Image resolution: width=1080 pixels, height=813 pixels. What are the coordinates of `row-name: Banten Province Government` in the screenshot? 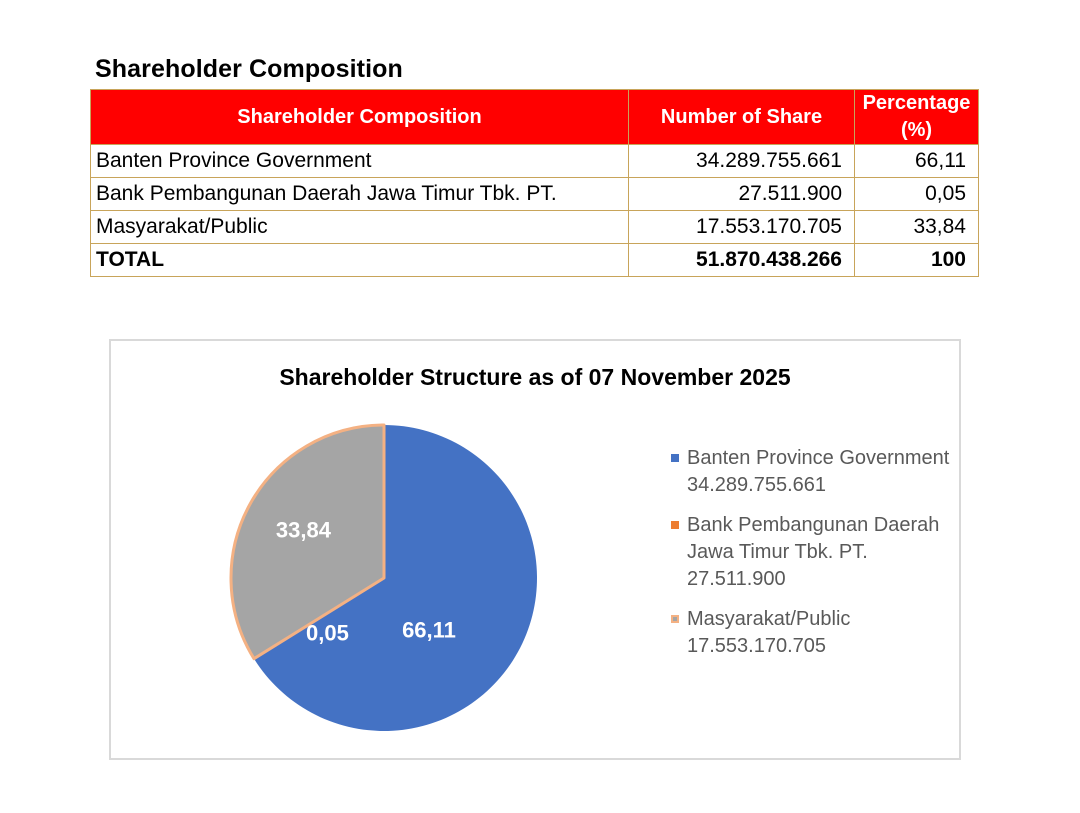 It's located at (359, 161).